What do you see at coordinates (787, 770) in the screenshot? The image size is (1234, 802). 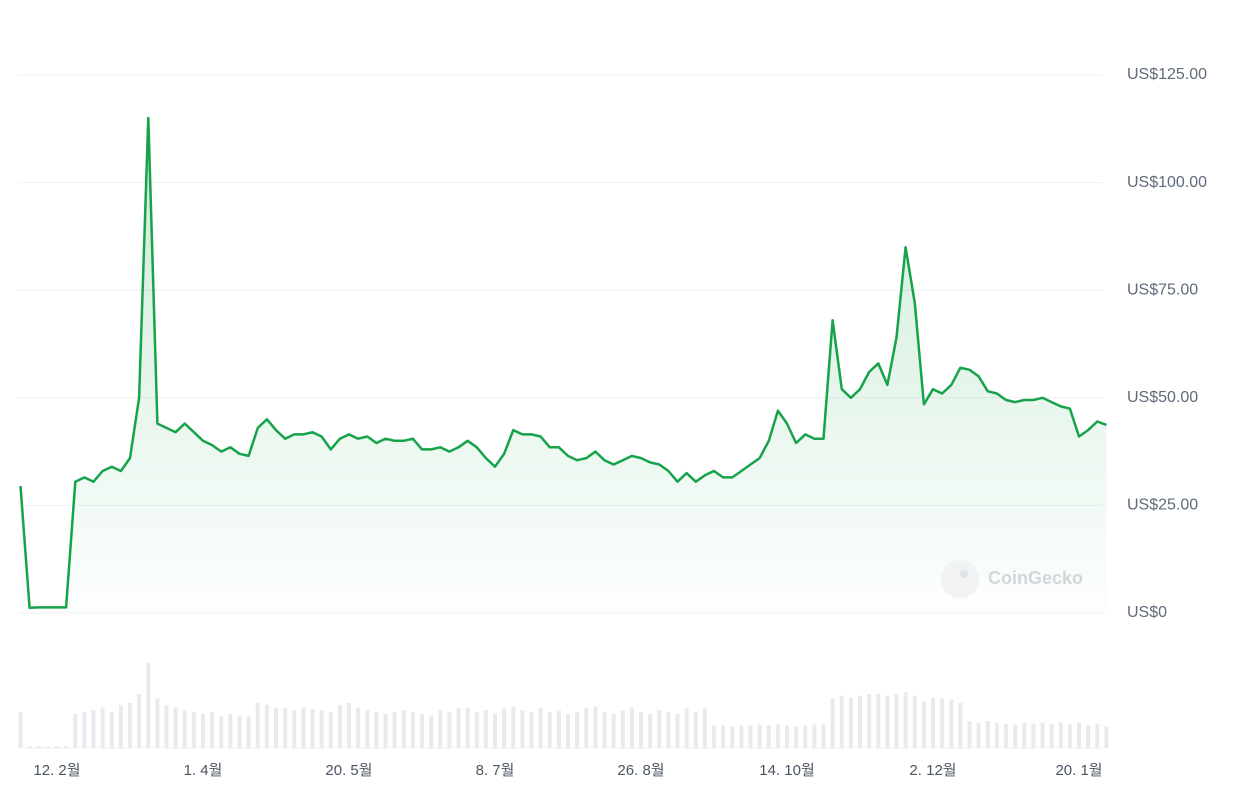 I see `x-tick-label: 14. 10월` at bounding box center [787, 770].